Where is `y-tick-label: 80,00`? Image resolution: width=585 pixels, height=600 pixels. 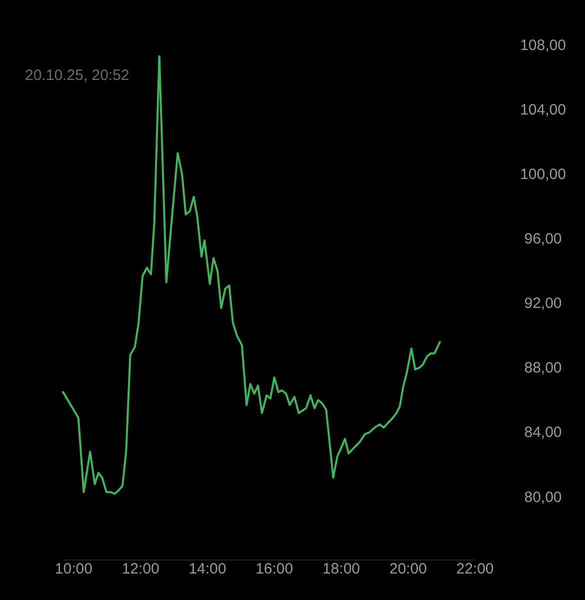
y-tick-label: 80,00 is located at coordinates (543, 497).